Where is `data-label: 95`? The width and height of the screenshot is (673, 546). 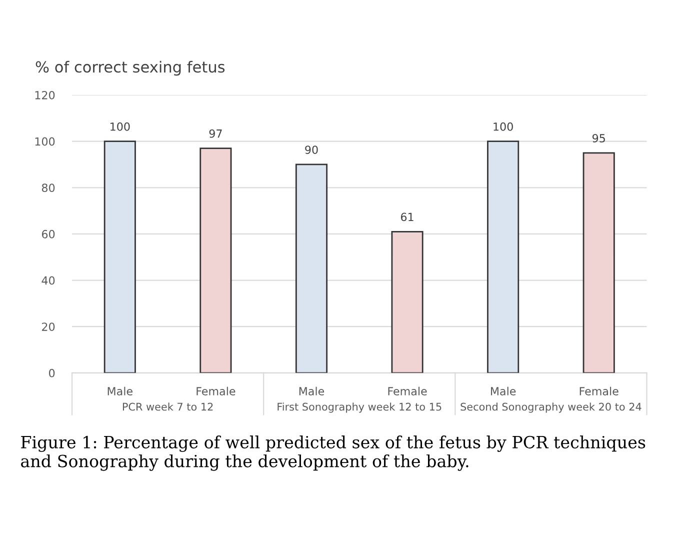
data-label: 95 is located at coordinates (598, 138).